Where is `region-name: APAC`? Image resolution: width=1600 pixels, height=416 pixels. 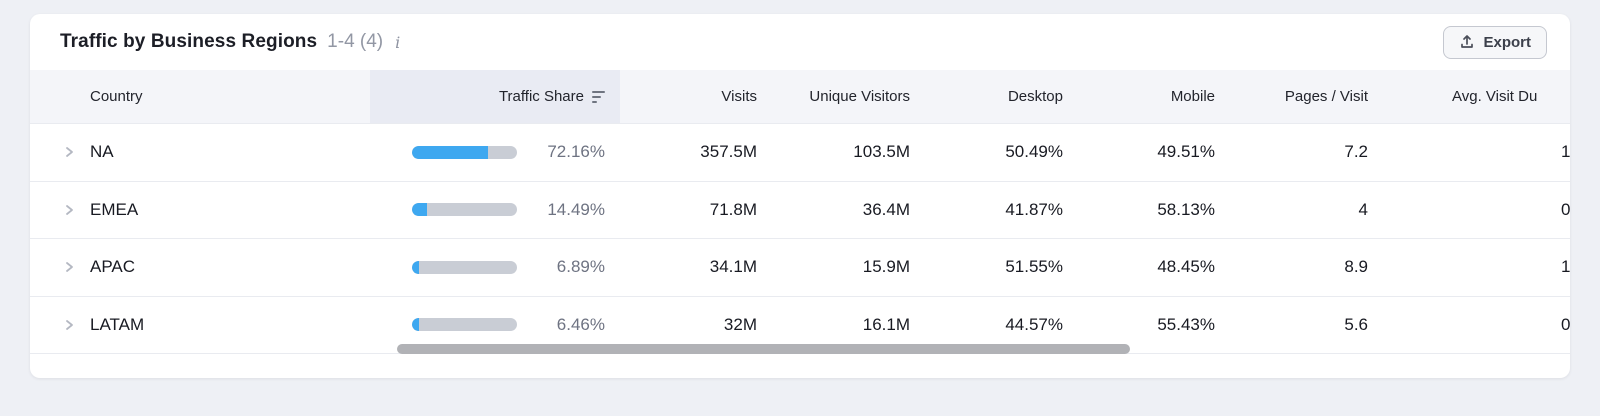 region-name: APAC is located at coordinates (113, 267).